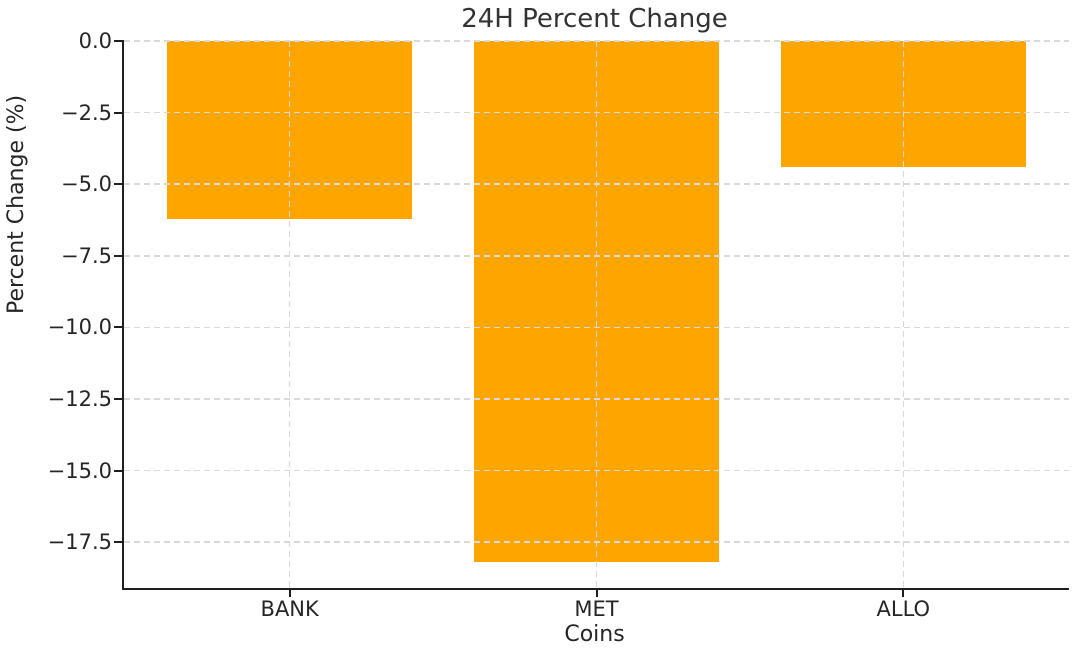 The image size is (1079, 658). Describe the element at coordinates (79, 398) in the screenshot. I see `y-tick-label: −12.5` at that location.